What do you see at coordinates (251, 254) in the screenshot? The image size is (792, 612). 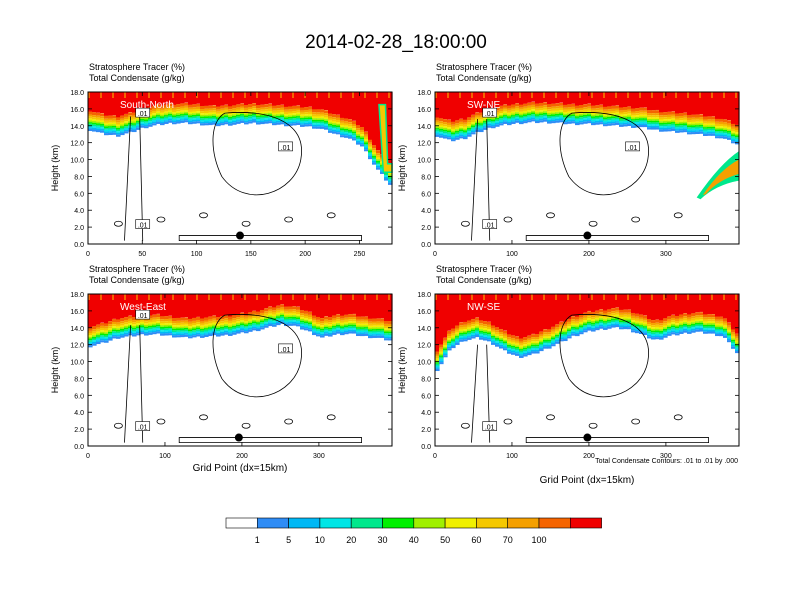 I see `x-tick-label: 150` at bounding box center [251, 254].